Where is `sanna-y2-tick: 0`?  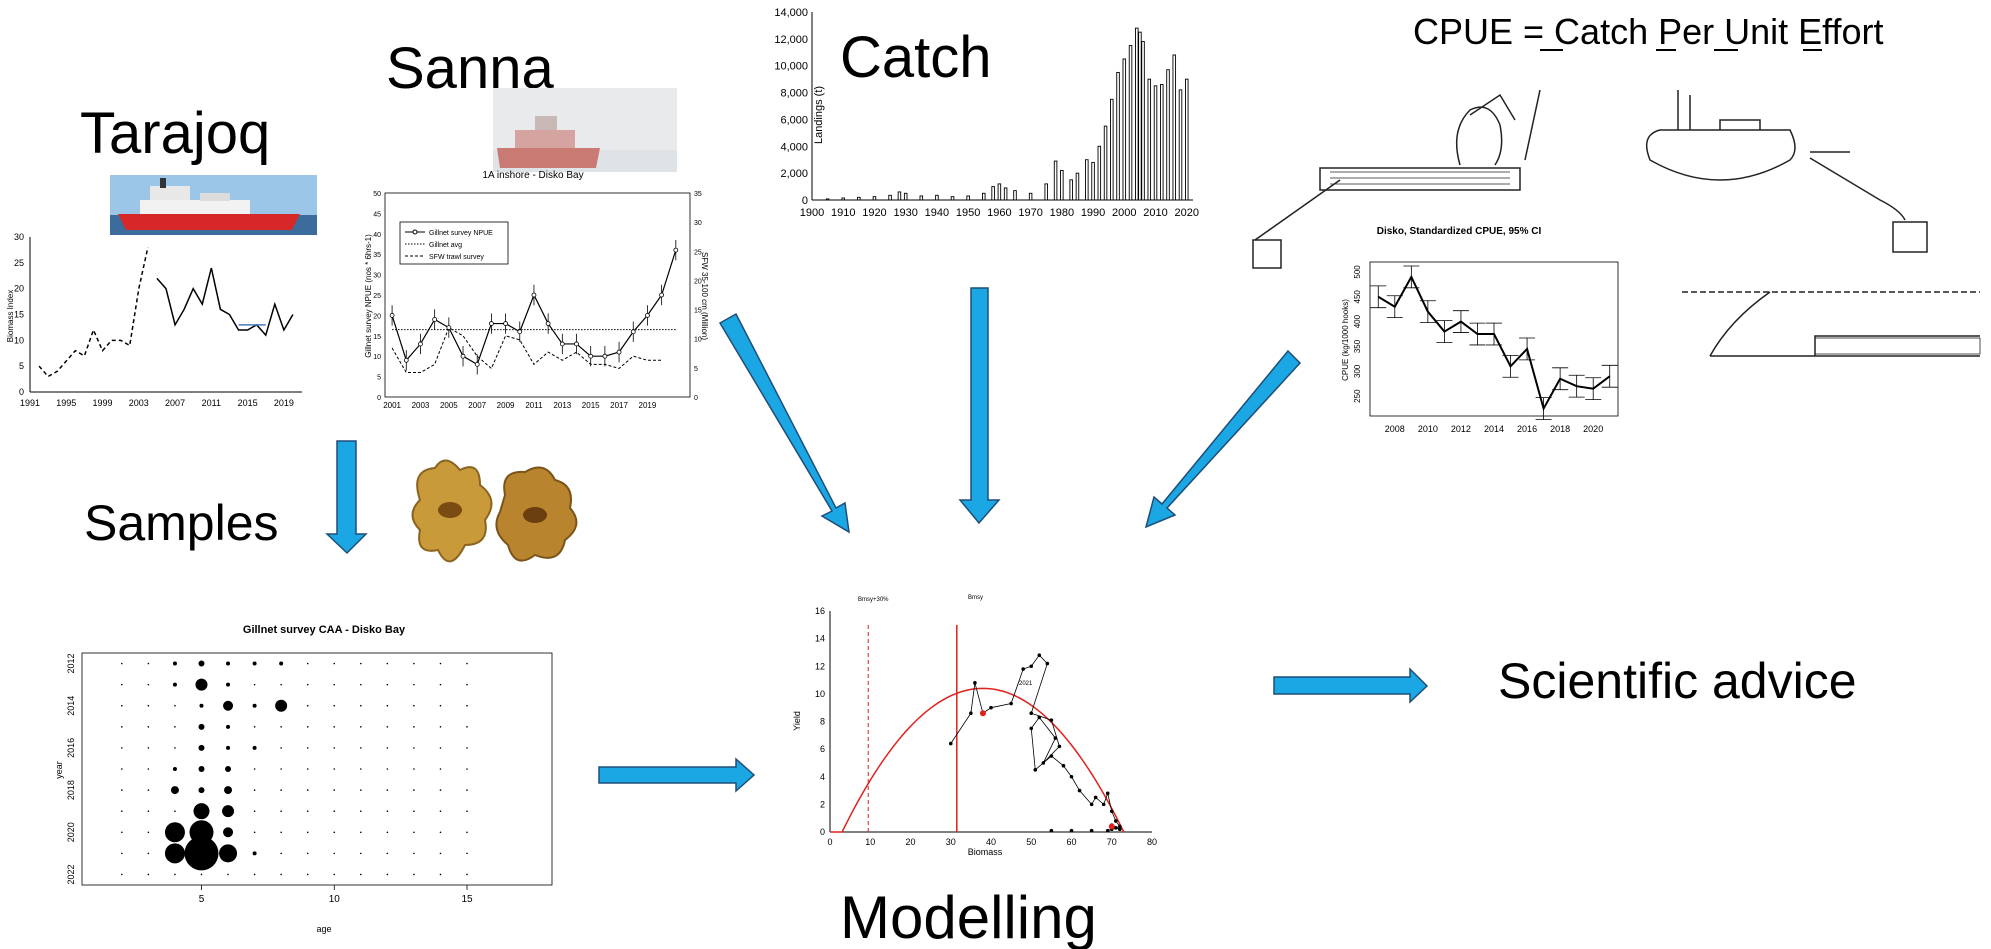 sanna-y2-tick: 0 is located at coordinates (696, 398).